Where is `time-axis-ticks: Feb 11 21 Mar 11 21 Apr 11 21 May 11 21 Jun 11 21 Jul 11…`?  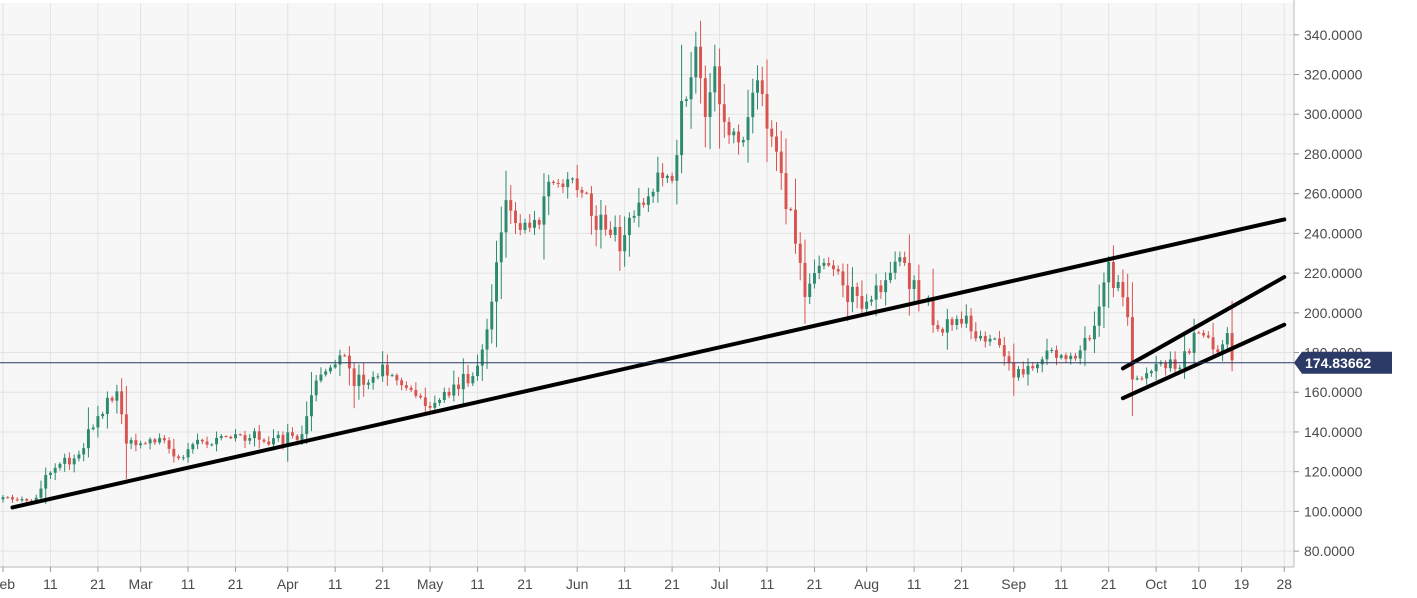 time-axis-ticks: Feb 11 21 Mar 11 21 Apr 11 21 May 11 21 Jun 11 21 Jul 11… is located at coordinates (646, 579).